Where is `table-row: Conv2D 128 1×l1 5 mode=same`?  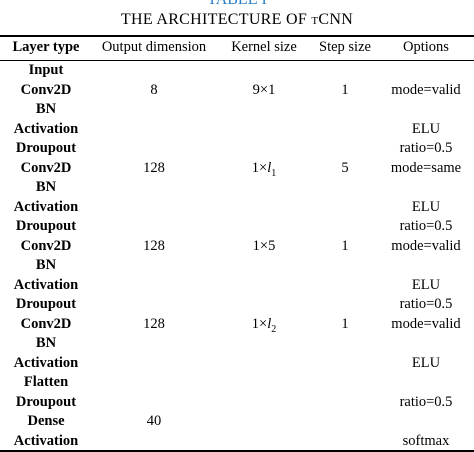
table-row: Conv2D 128 1×l1 5 mode=same is located at coordinates (237, 169).